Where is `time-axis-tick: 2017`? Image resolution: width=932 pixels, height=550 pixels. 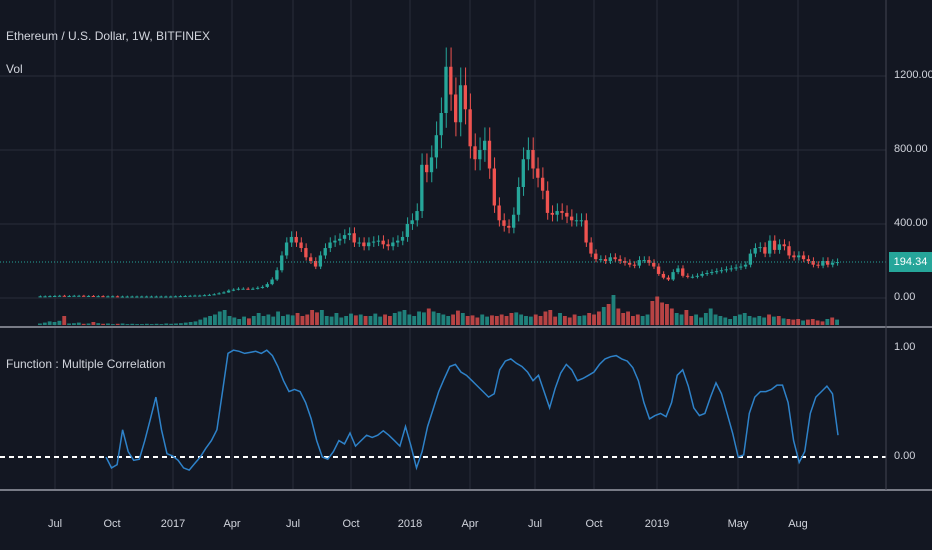 time-axis-tick: 2017 is located at coordinates (173, 524).